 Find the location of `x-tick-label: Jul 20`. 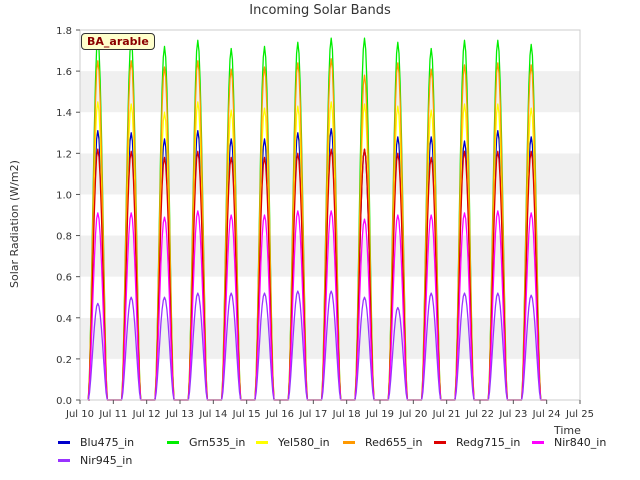

x-tick-label: Jul 20 is located at coordinates (412, 414).